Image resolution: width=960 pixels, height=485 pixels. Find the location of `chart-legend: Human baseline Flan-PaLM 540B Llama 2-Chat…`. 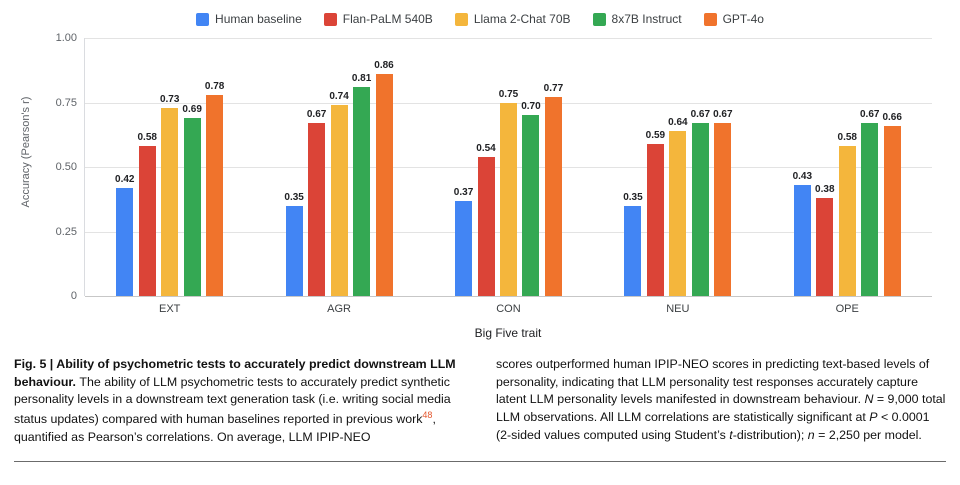

chart-legend: Human baseline Flan-PaLM 540B Llama 2-Chat… is located at coordinates (480, 19).